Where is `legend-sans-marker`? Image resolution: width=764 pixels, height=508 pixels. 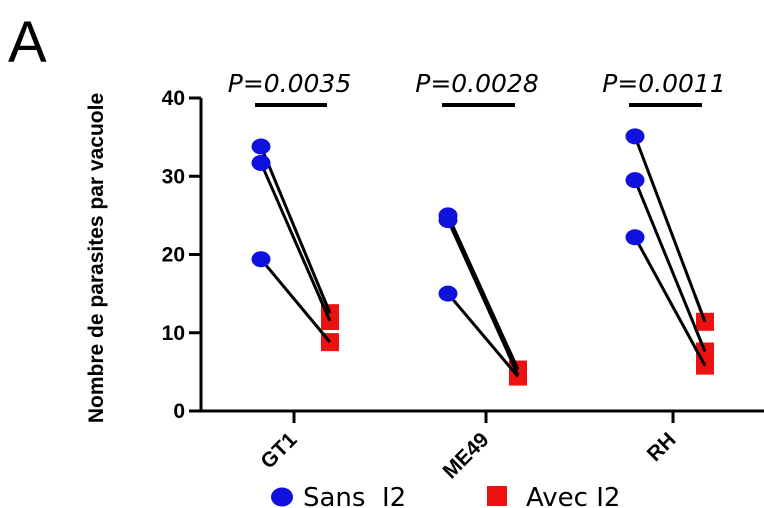 legend-sans-marker is located at coordinates (282, 497).